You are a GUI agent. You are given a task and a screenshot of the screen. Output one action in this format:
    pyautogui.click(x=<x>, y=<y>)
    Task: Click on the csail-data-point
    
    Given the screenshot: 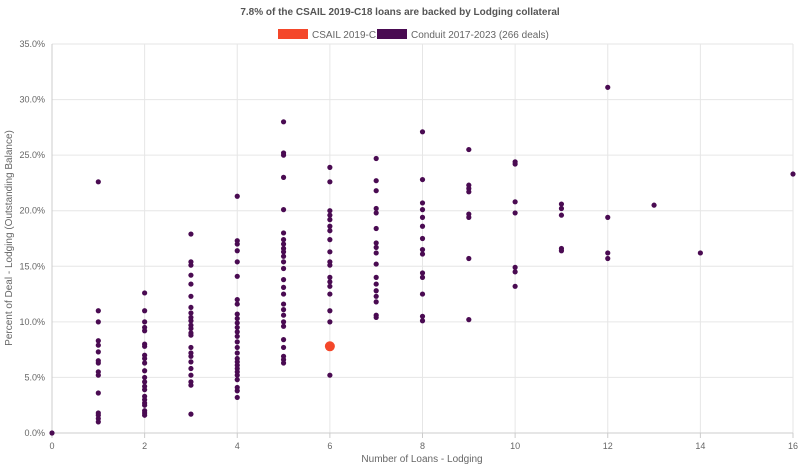 What is the action you would take?
    pyautogui.click(x=329, y=346)
    